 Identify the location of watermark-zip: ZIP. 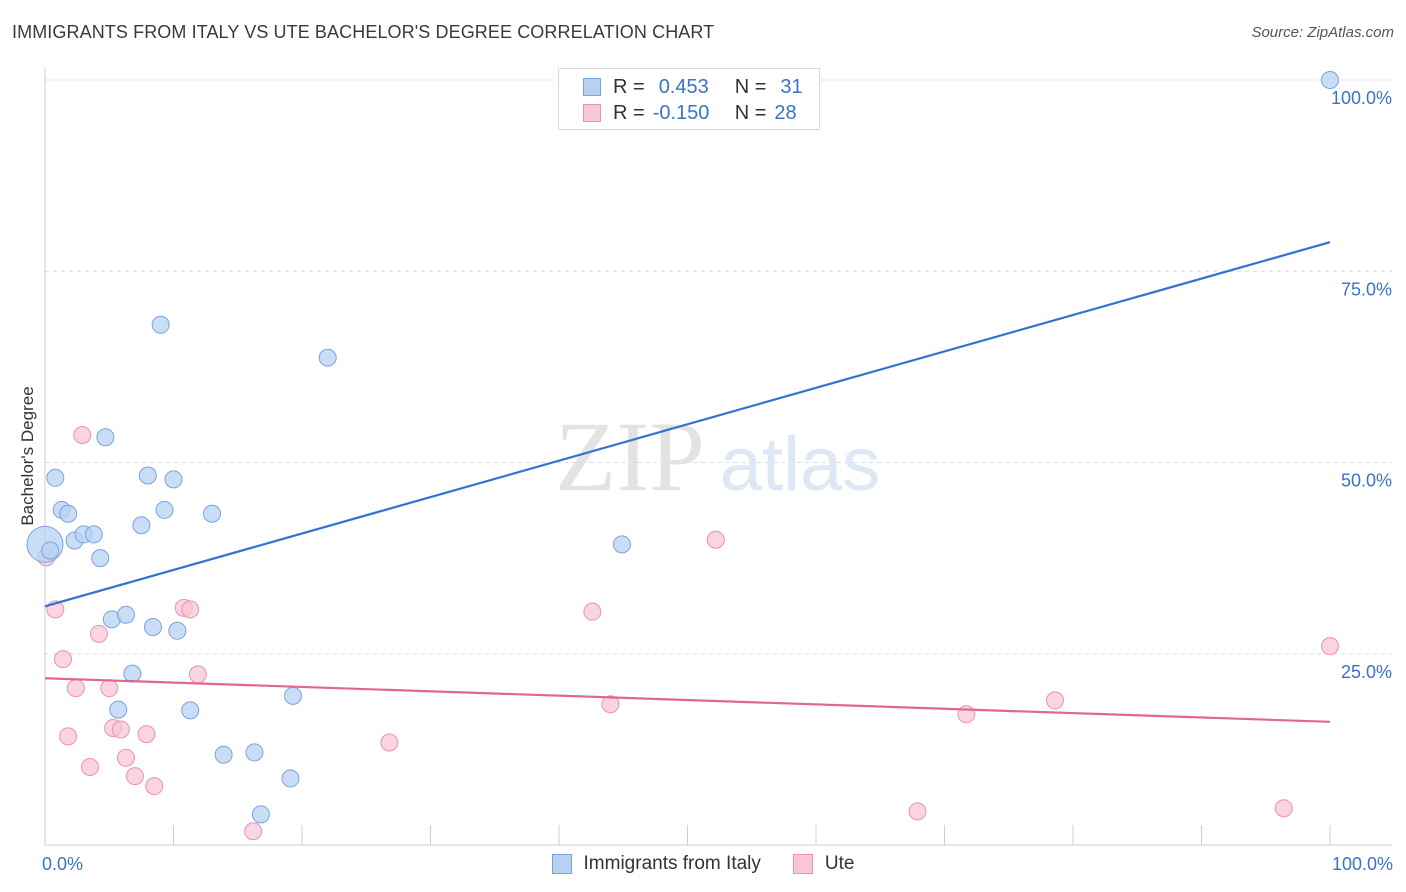
(630, 456).